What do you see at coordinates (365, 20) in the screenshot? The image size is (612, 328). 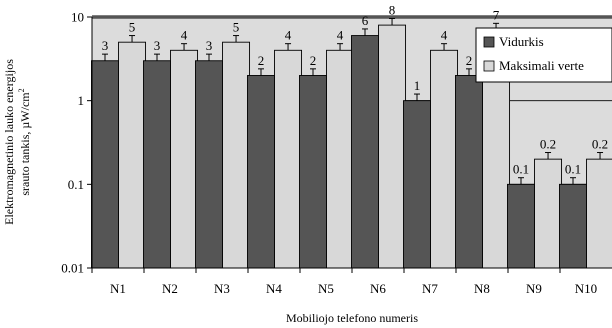 I see `data-label: 6` at bounding box center [365, 20].